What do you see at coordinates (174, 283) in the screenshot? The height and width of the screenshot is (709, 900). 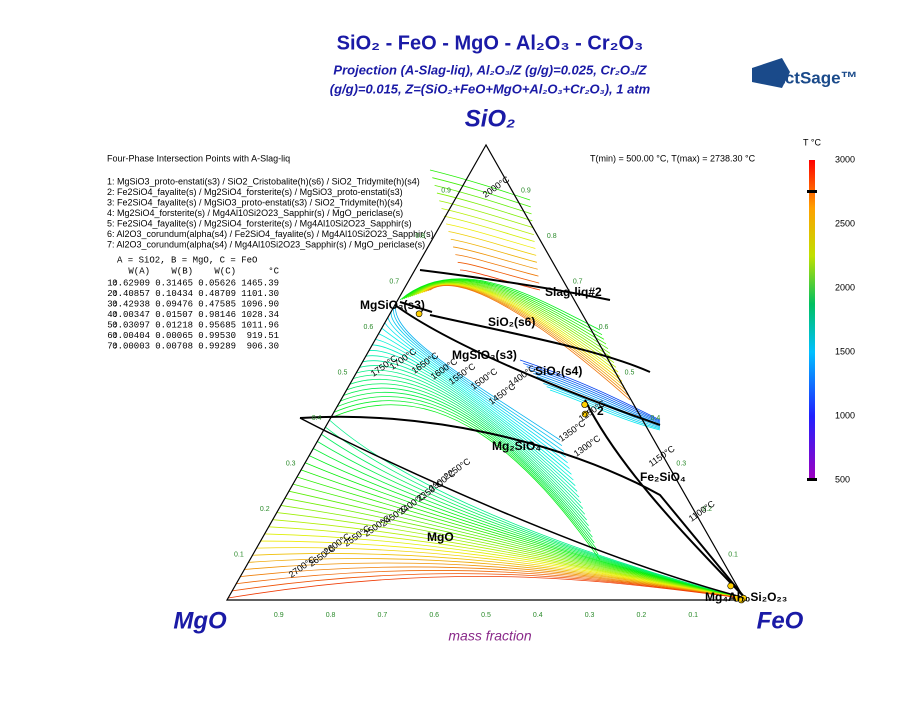 I see `table-cell: 0.31465` at bounding box center [174, 283].